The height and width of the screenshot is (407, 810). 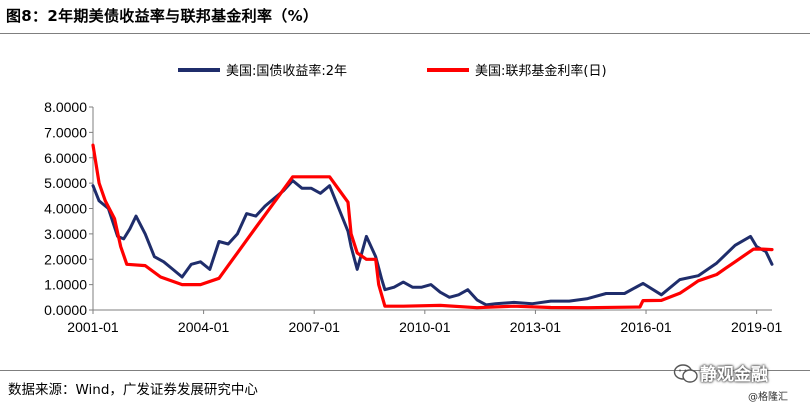 I want to click on y-tick-label: 3.0000, so click(x=65, y=234).